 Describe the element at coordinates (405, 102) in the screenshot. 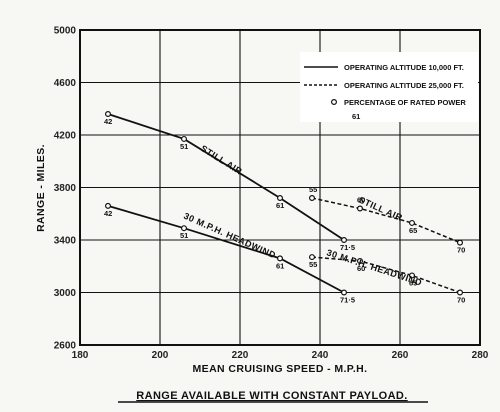

I see `legend-item-power: PERCENTAGE OF RATED POWER` at that location.